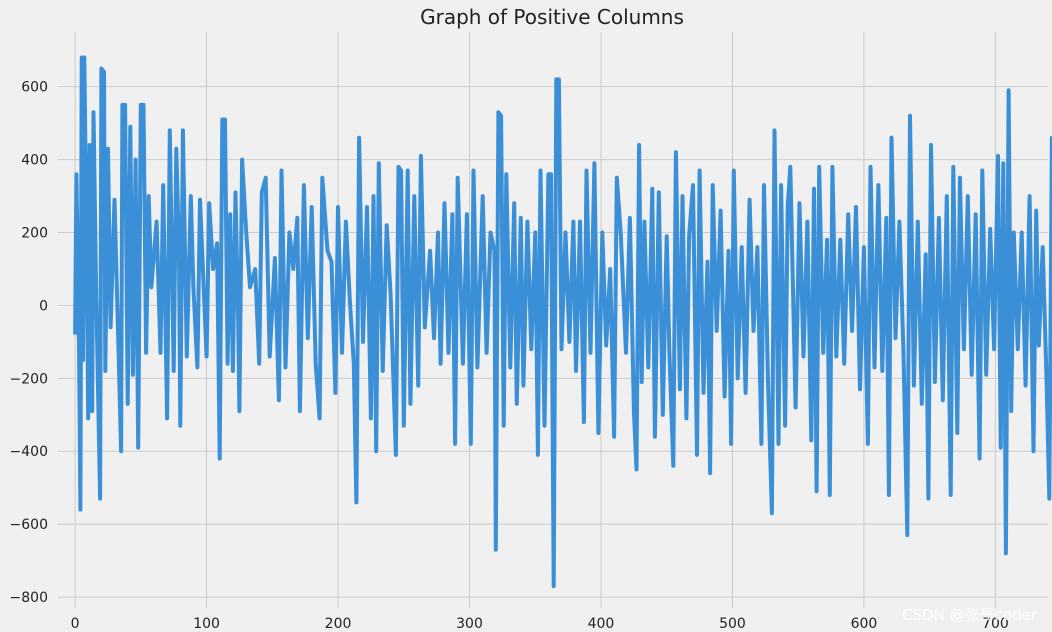 The width and height of the screenshot is (1052, 632). What do you see at coordinates (552, 17) in the screenshot?
I see `chart-title: Graph of Positive Columns` at bounding box center [552, 17].